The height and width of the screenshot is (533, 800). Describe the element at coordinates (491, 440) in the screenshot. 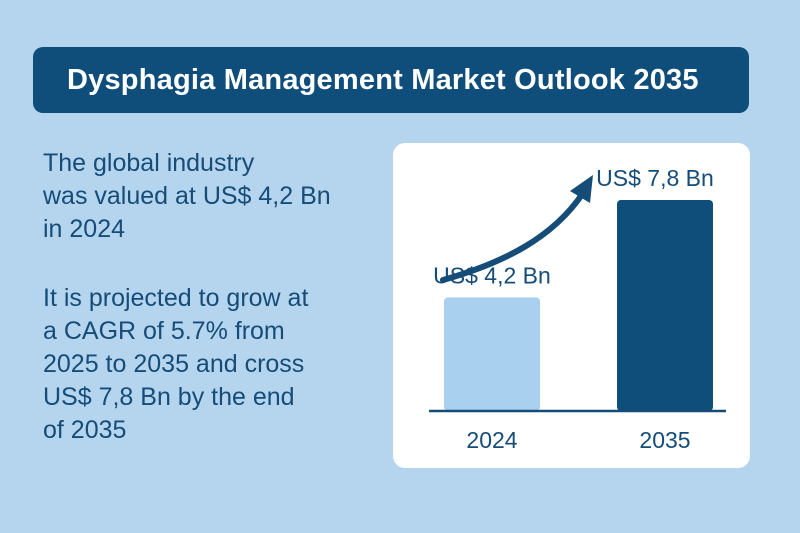

I see `x-tick-label-2024: 2024` at that location.